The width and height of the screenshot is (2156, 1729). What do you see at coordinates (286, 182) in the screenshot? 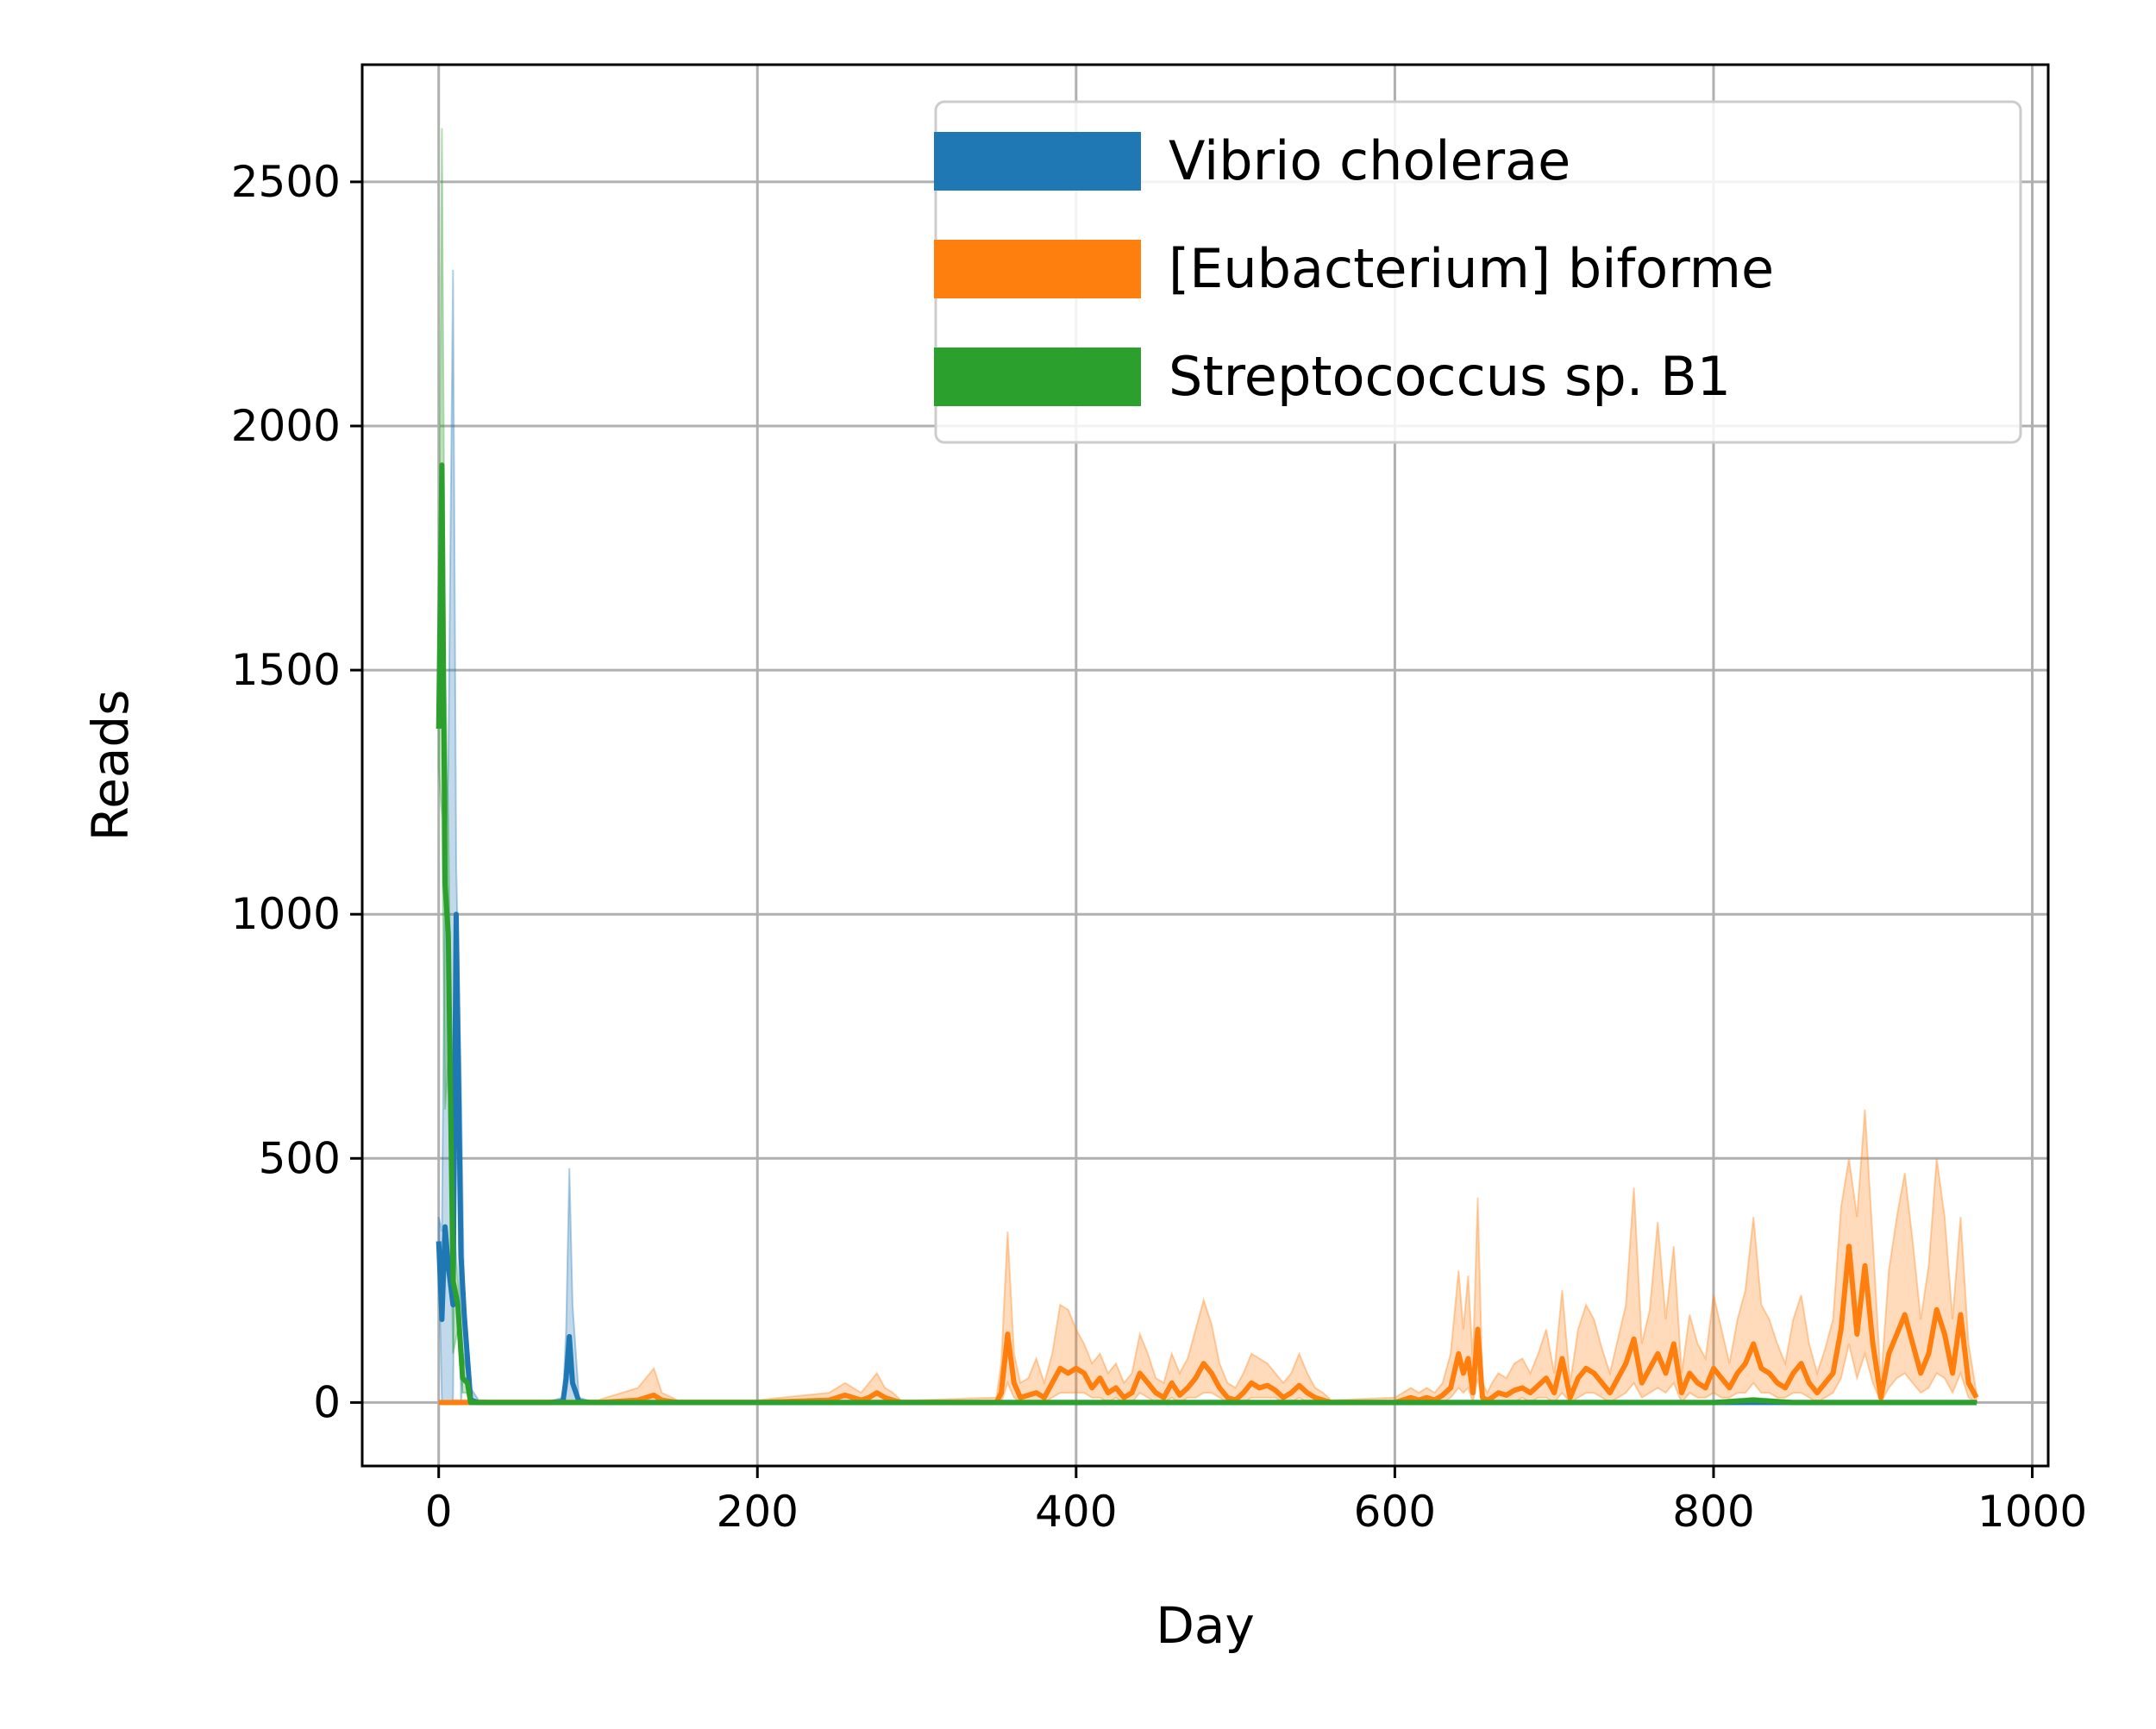
I see `y-tick-label: 2500` at bounding box center [286, 182].